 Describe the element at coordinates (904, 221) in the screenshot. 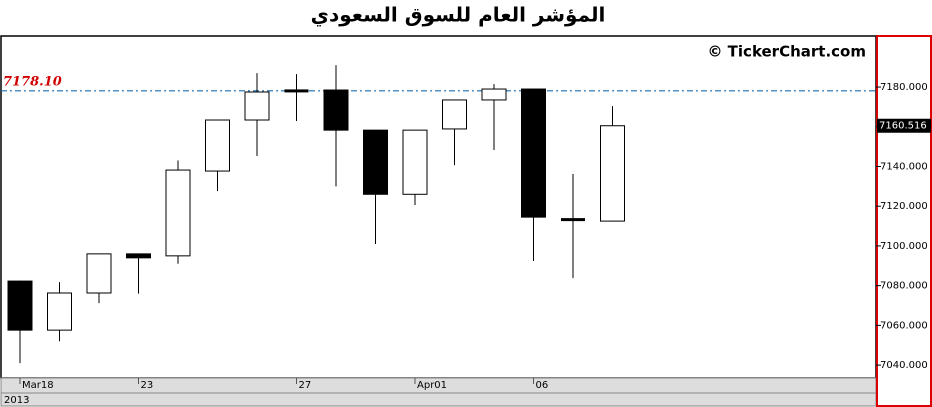

I see `price-axis-panel` at that location.